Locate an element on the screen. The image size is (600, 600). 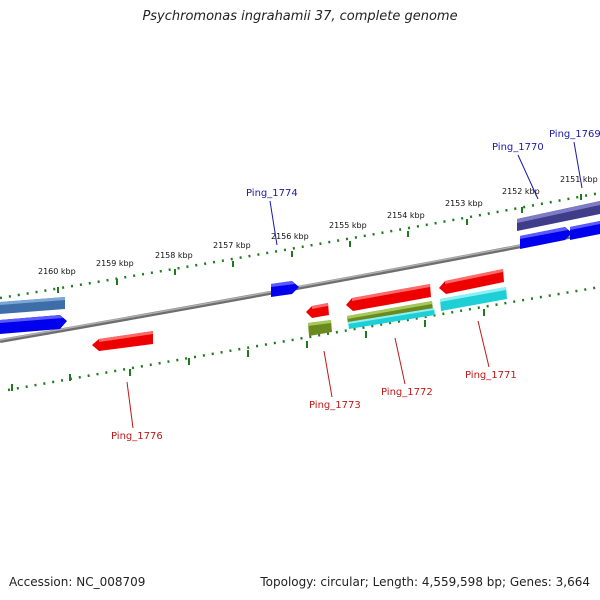
feature-cds-ping1774 is located at coordinates (285, 289).